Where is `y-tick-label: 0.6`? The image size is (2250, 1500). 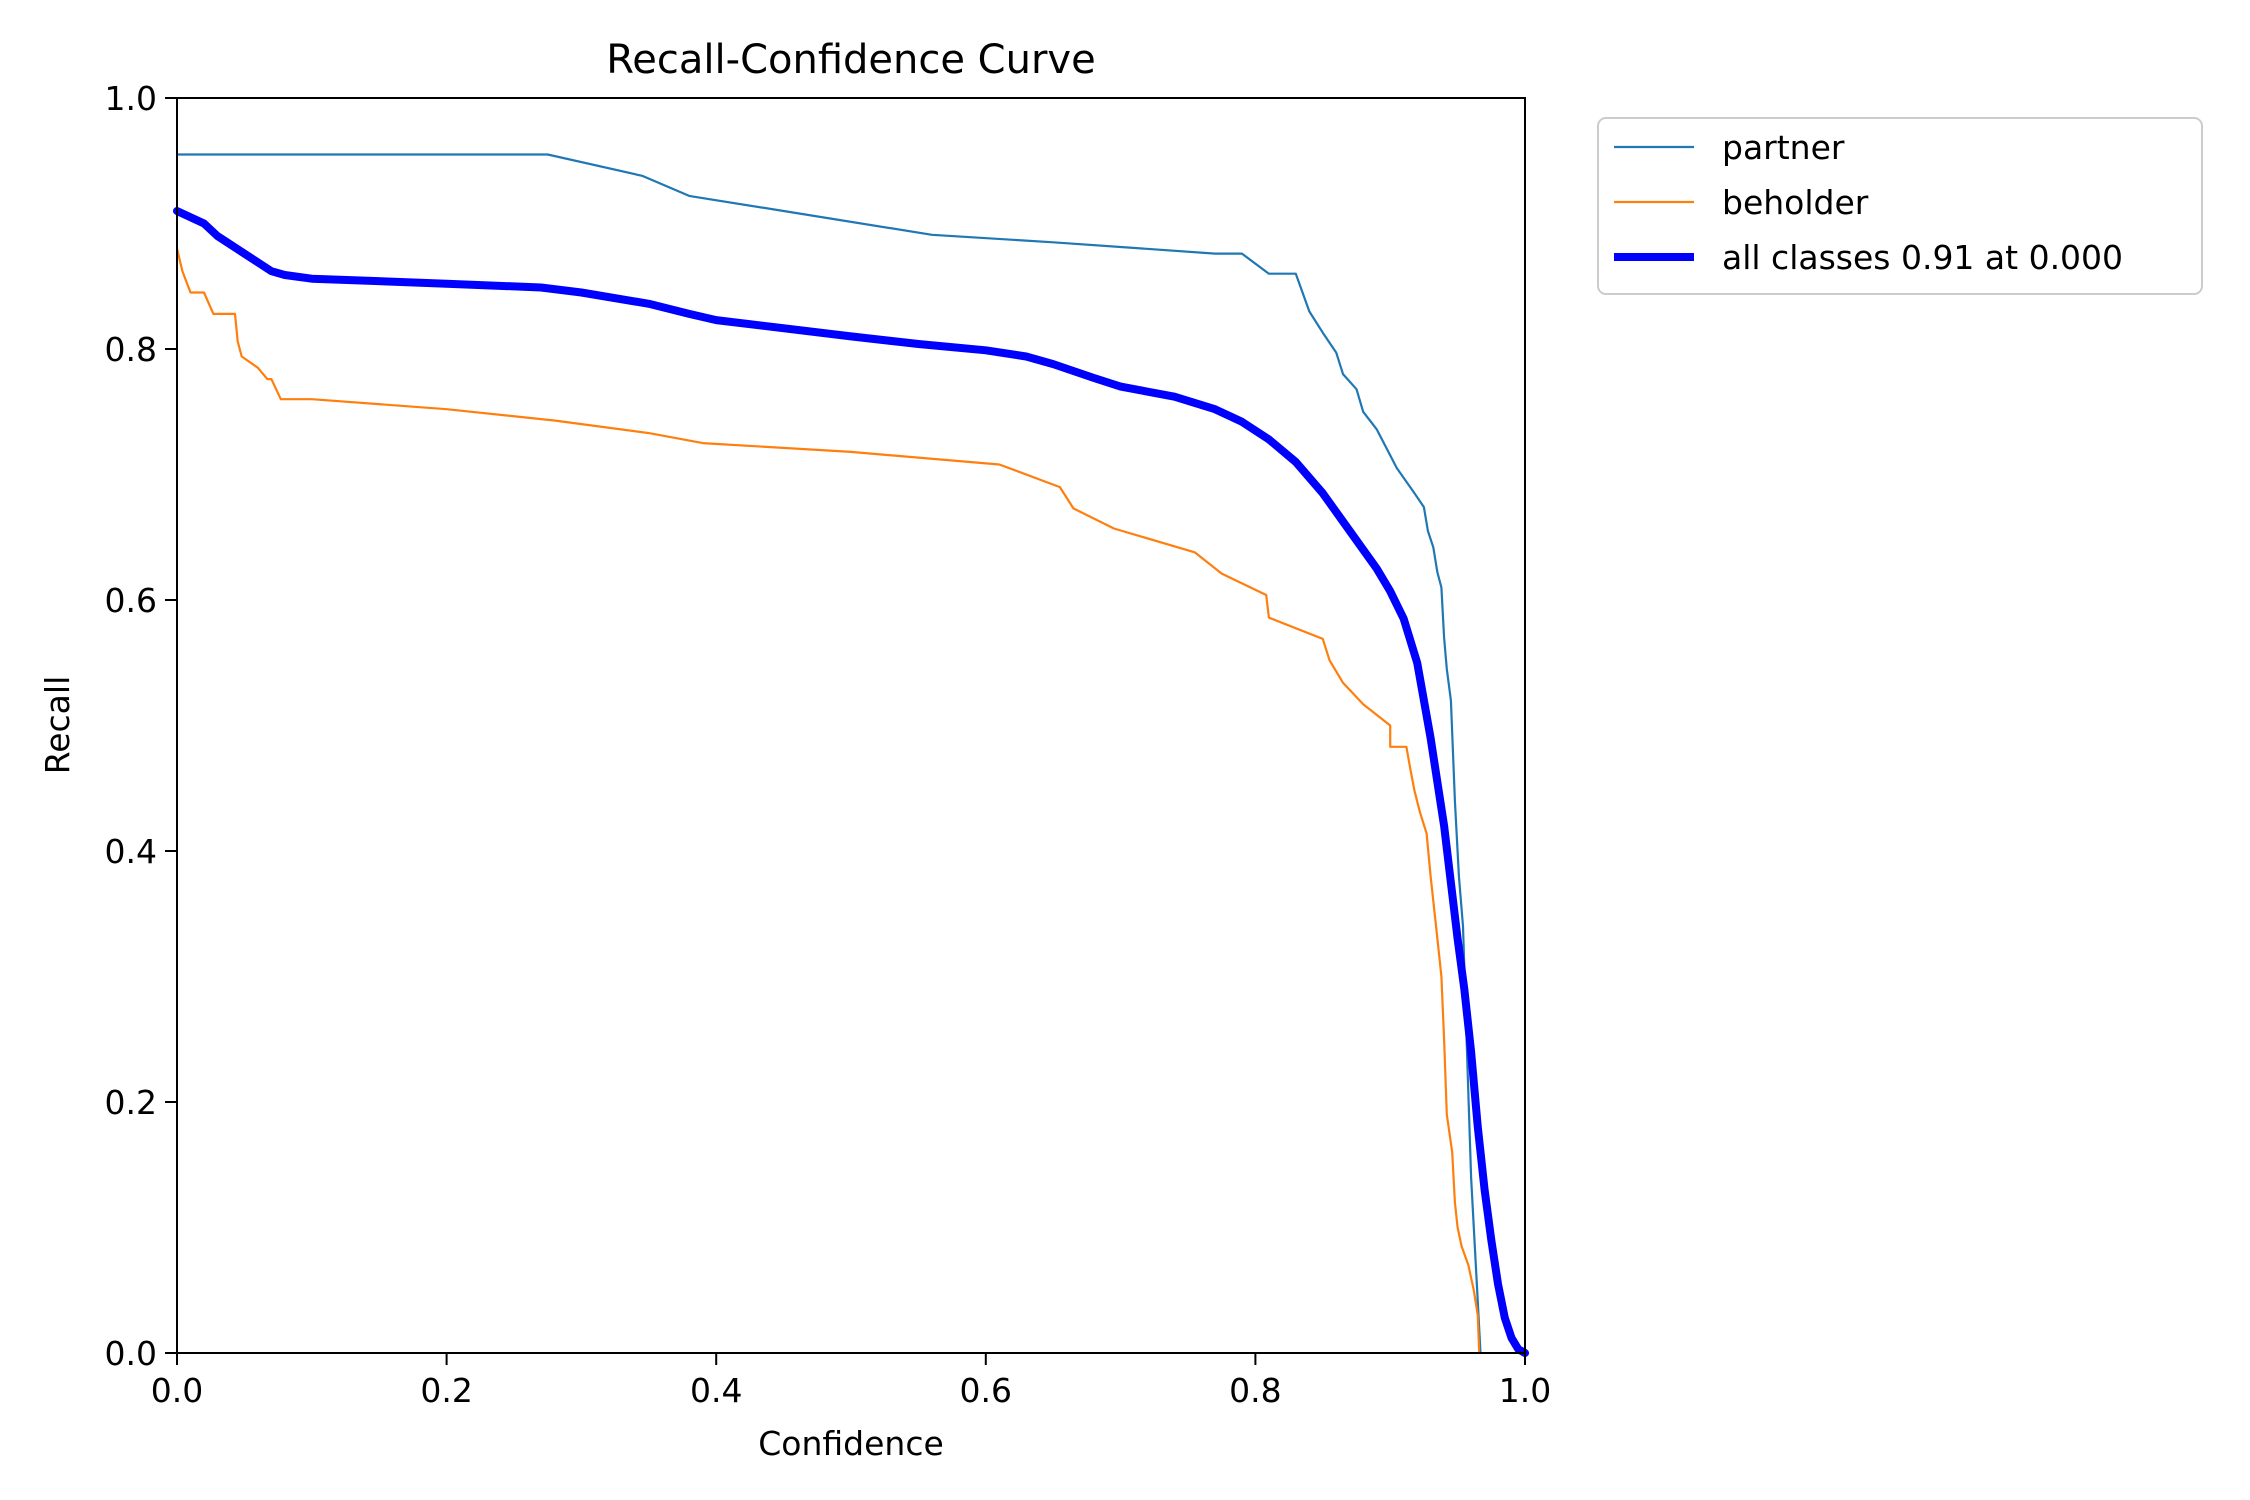 y-tick-label: 0.6 is located at coordinates (131, 600).